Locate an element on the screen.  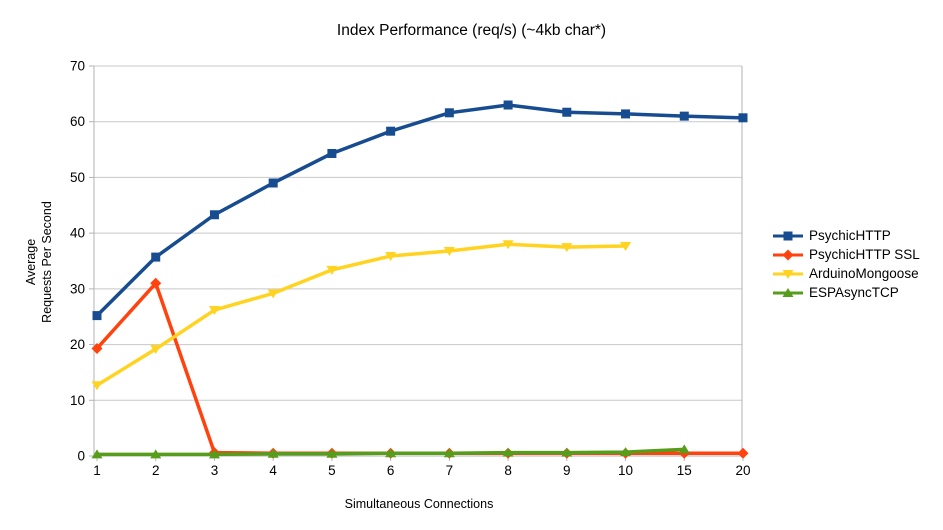
legend-item-arduinomongoose: ArduinoMongoose is located at coordinates (846, 273).